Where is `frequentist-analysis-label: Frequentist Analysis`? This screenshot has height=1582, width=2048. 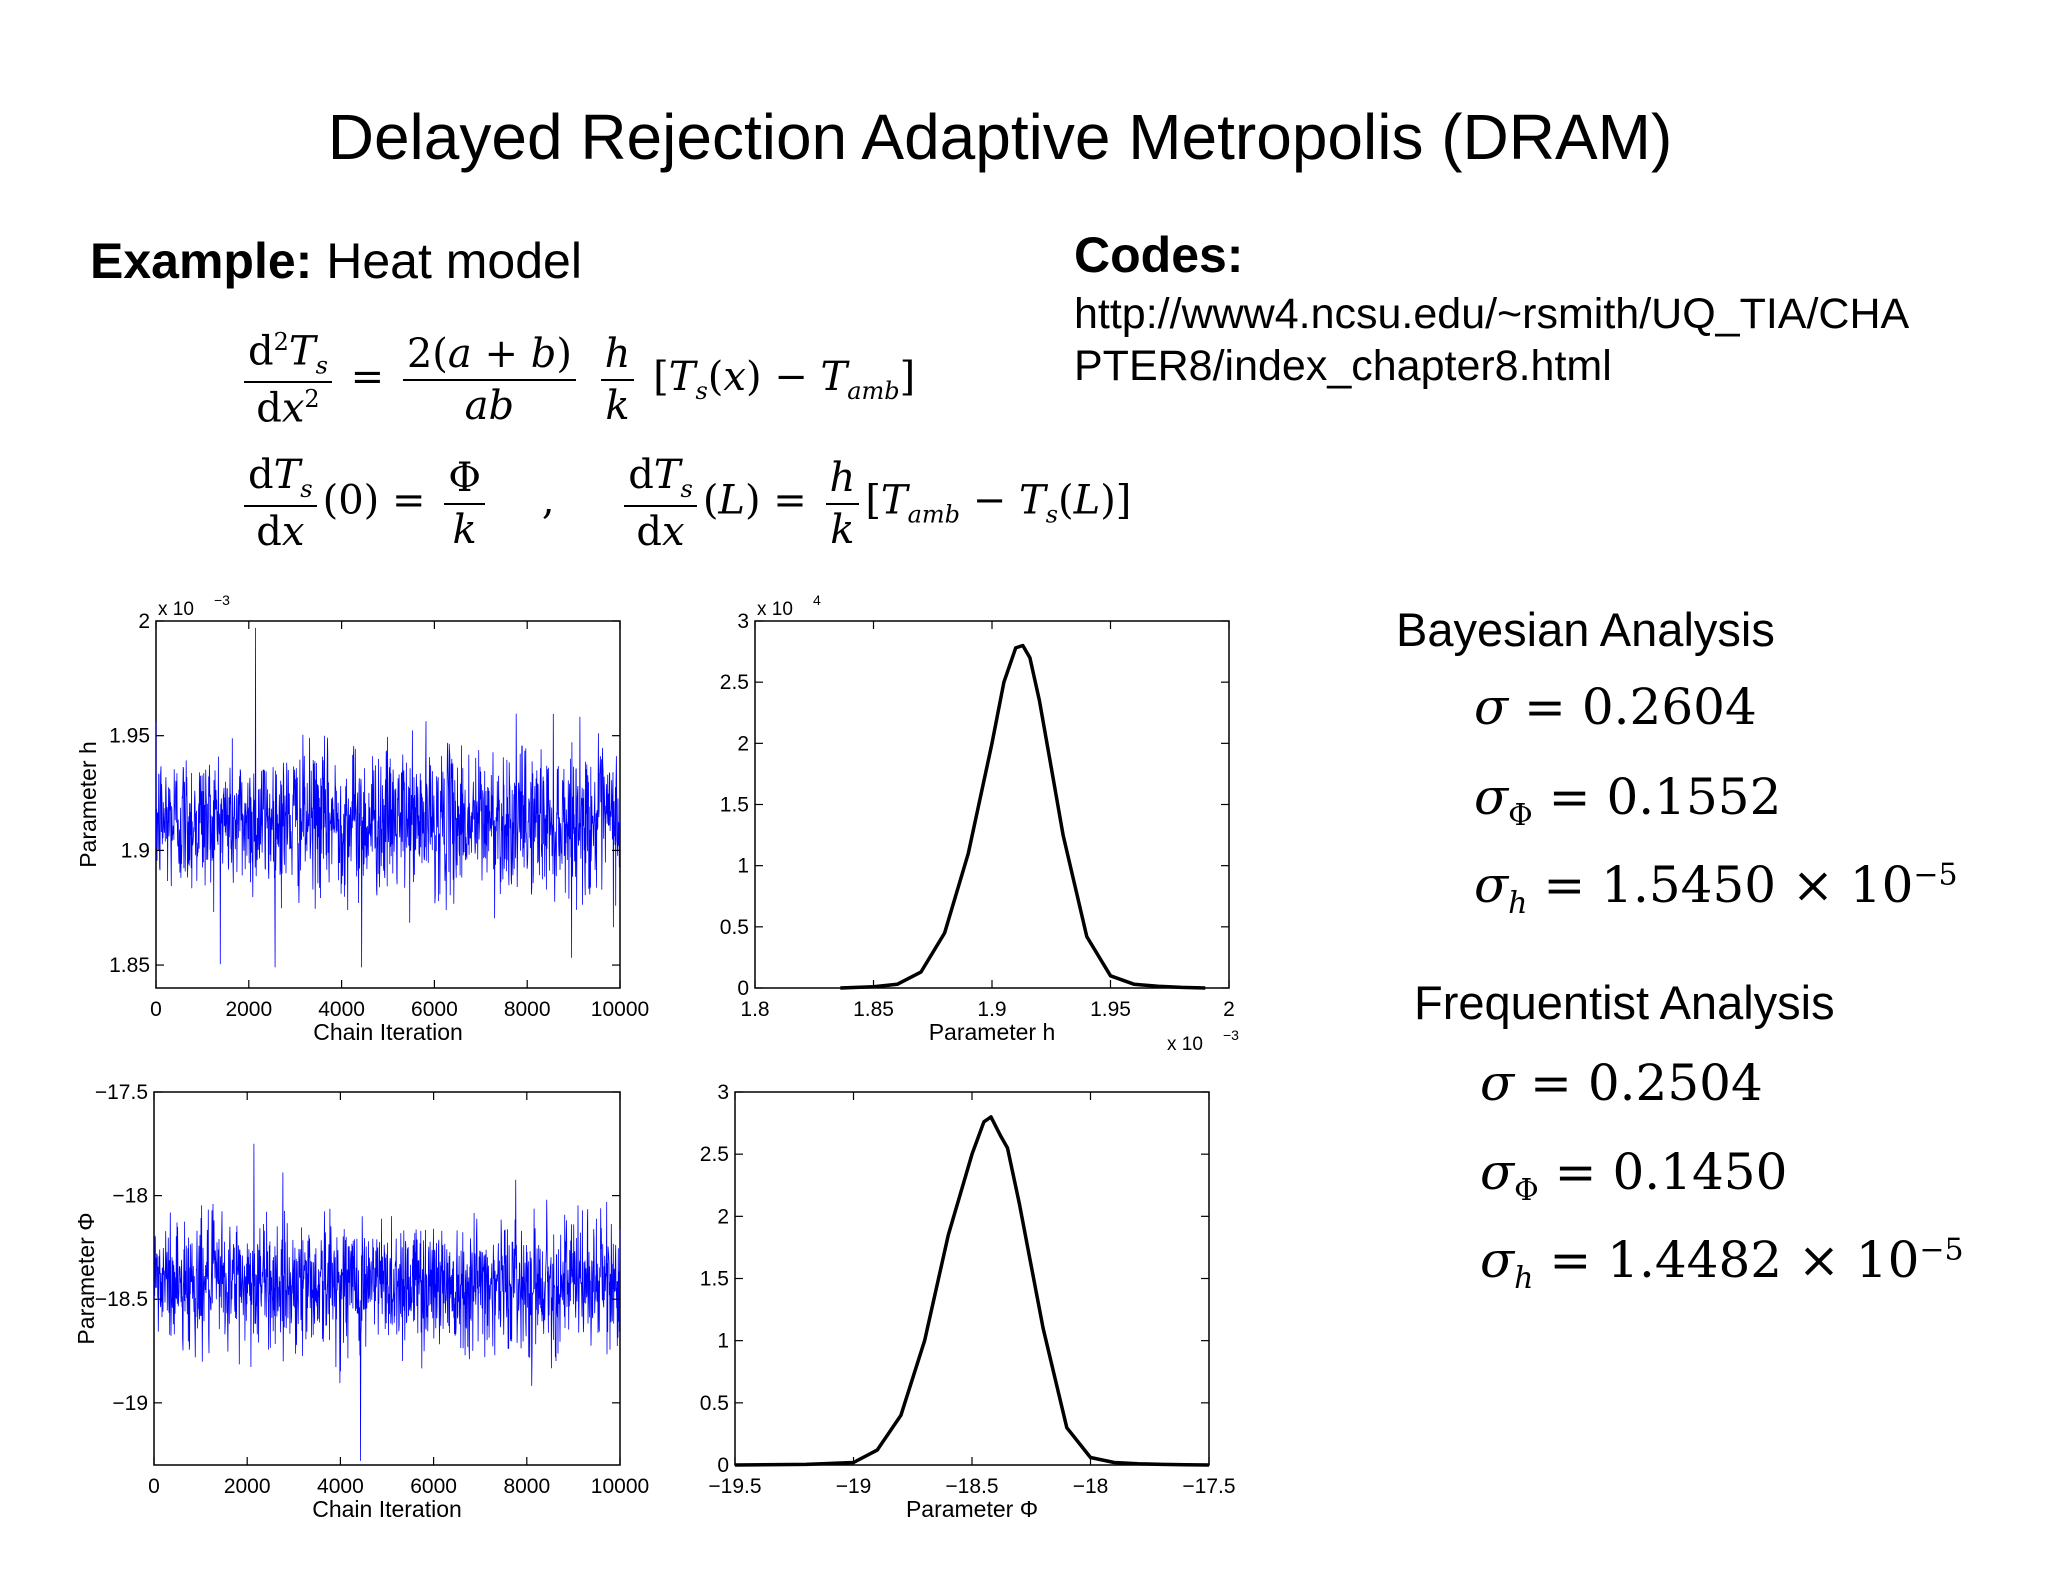 frequentist-analysis-label: Frequentist Analysis is located at coordinates (1624, 1002).